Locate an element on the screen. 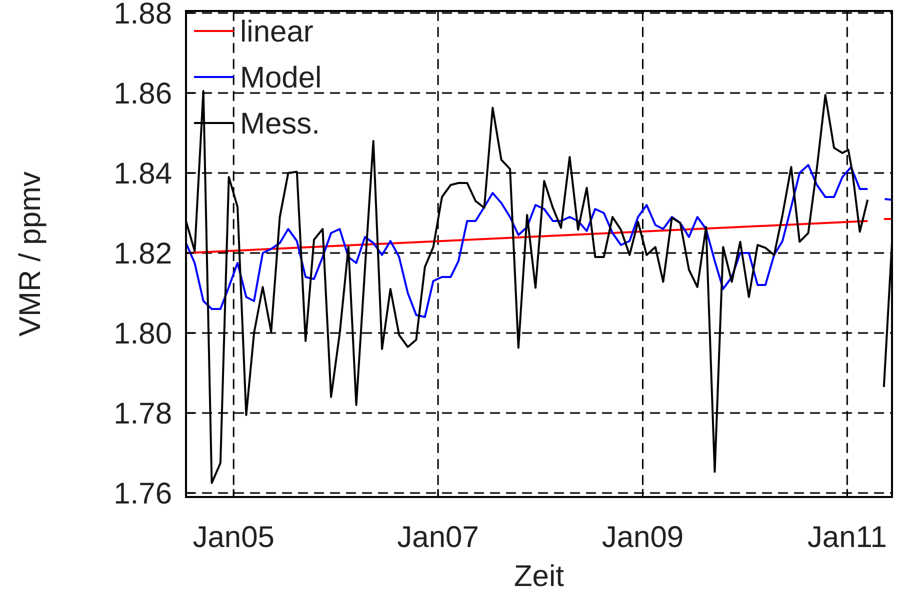  y-tick-label: 1.78 is located at coordinates (143, 414).